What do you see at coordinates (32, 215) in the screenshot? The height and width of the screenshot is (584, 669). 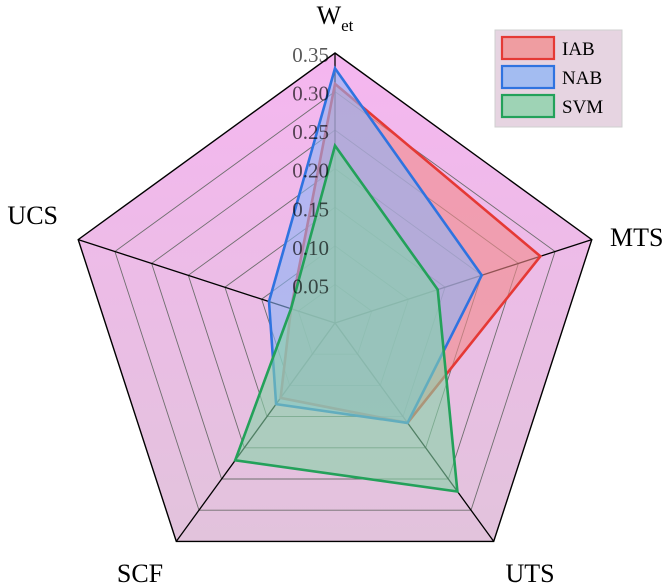 I see `axis-label-ucs: UCS` at bounding box center [32, 215].